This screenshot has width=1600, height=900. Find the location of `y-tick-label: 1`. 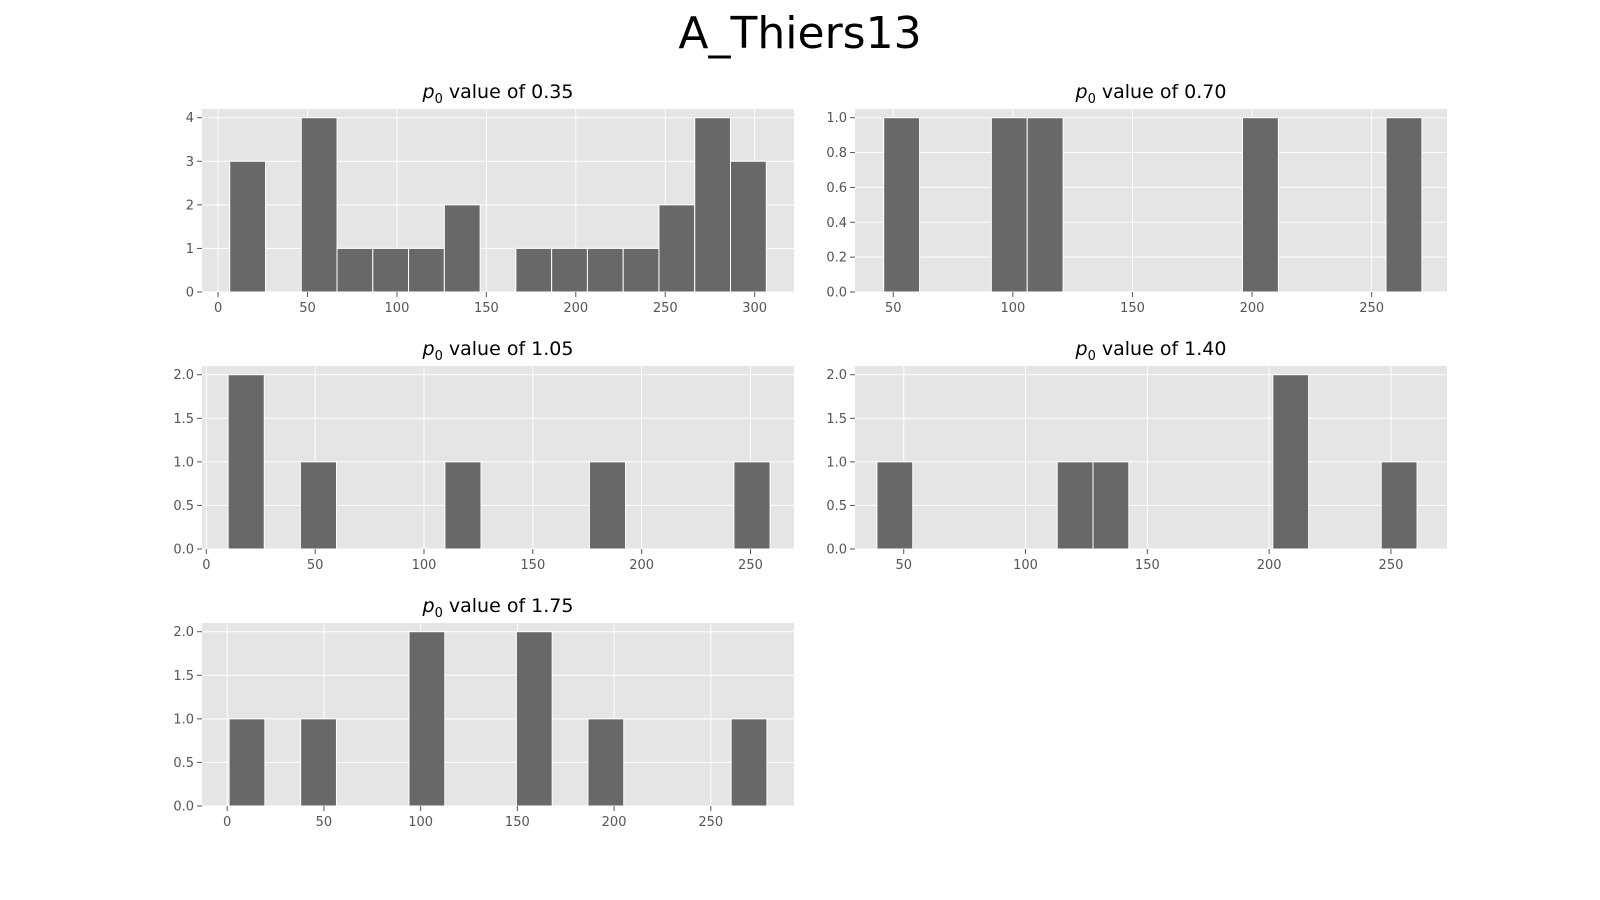

y-tick-label: 1 is located at coordinates (190, 249).